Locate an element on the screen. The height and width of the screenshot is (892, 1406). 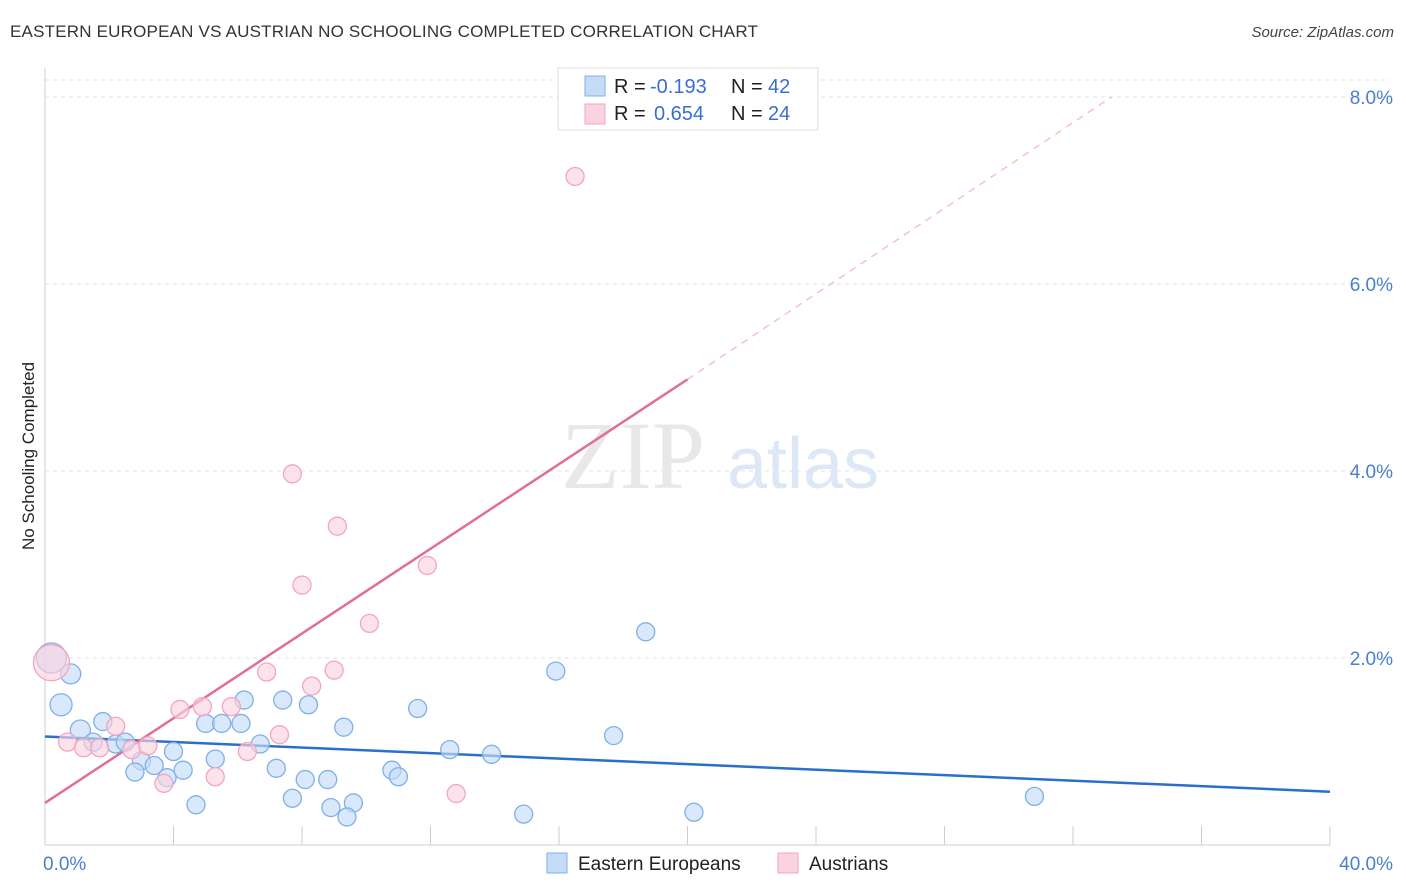
x-tick-label-1: 40.0% is located at coordinates (1366, 864).